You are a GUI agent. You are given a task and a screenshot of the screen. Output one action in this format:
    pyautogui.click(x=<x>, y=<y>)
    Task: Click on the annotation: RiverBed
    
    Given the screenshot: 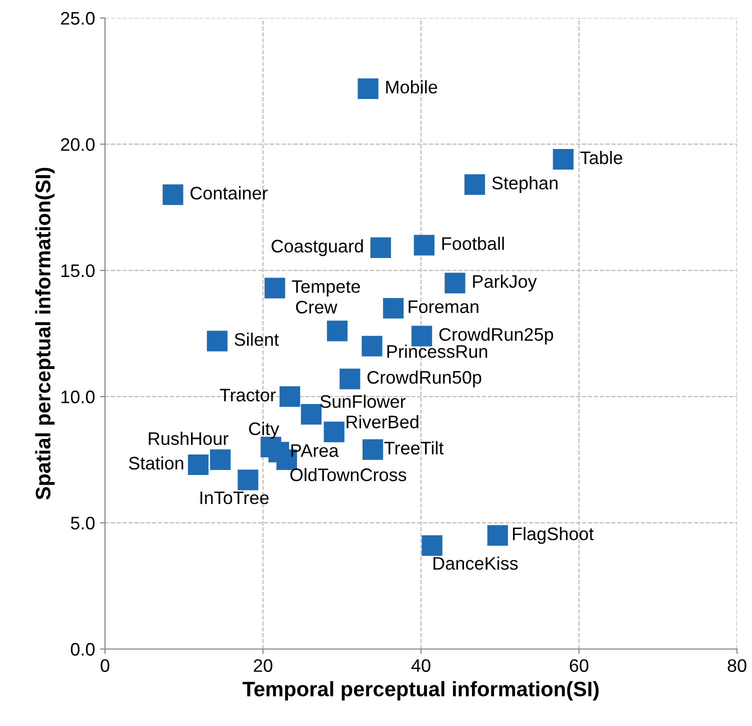 What is the action you would take?
    pyautogui.click(x=382, y=421)
    